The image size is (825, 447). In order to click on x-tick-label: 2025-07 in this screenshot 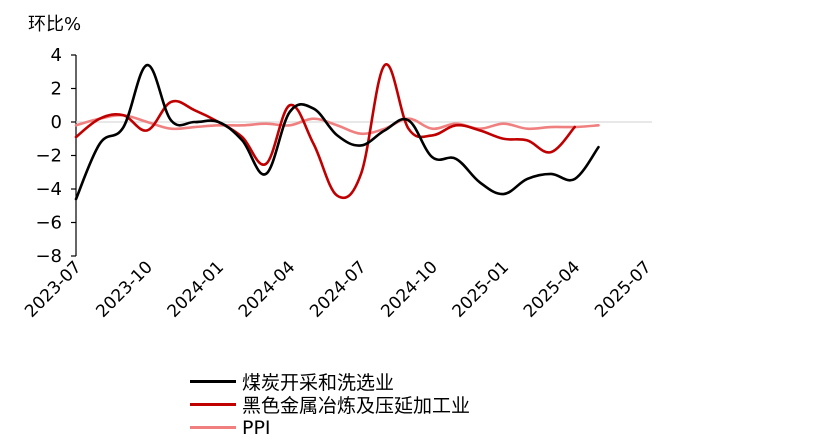, I will do `click(623, 289)`.